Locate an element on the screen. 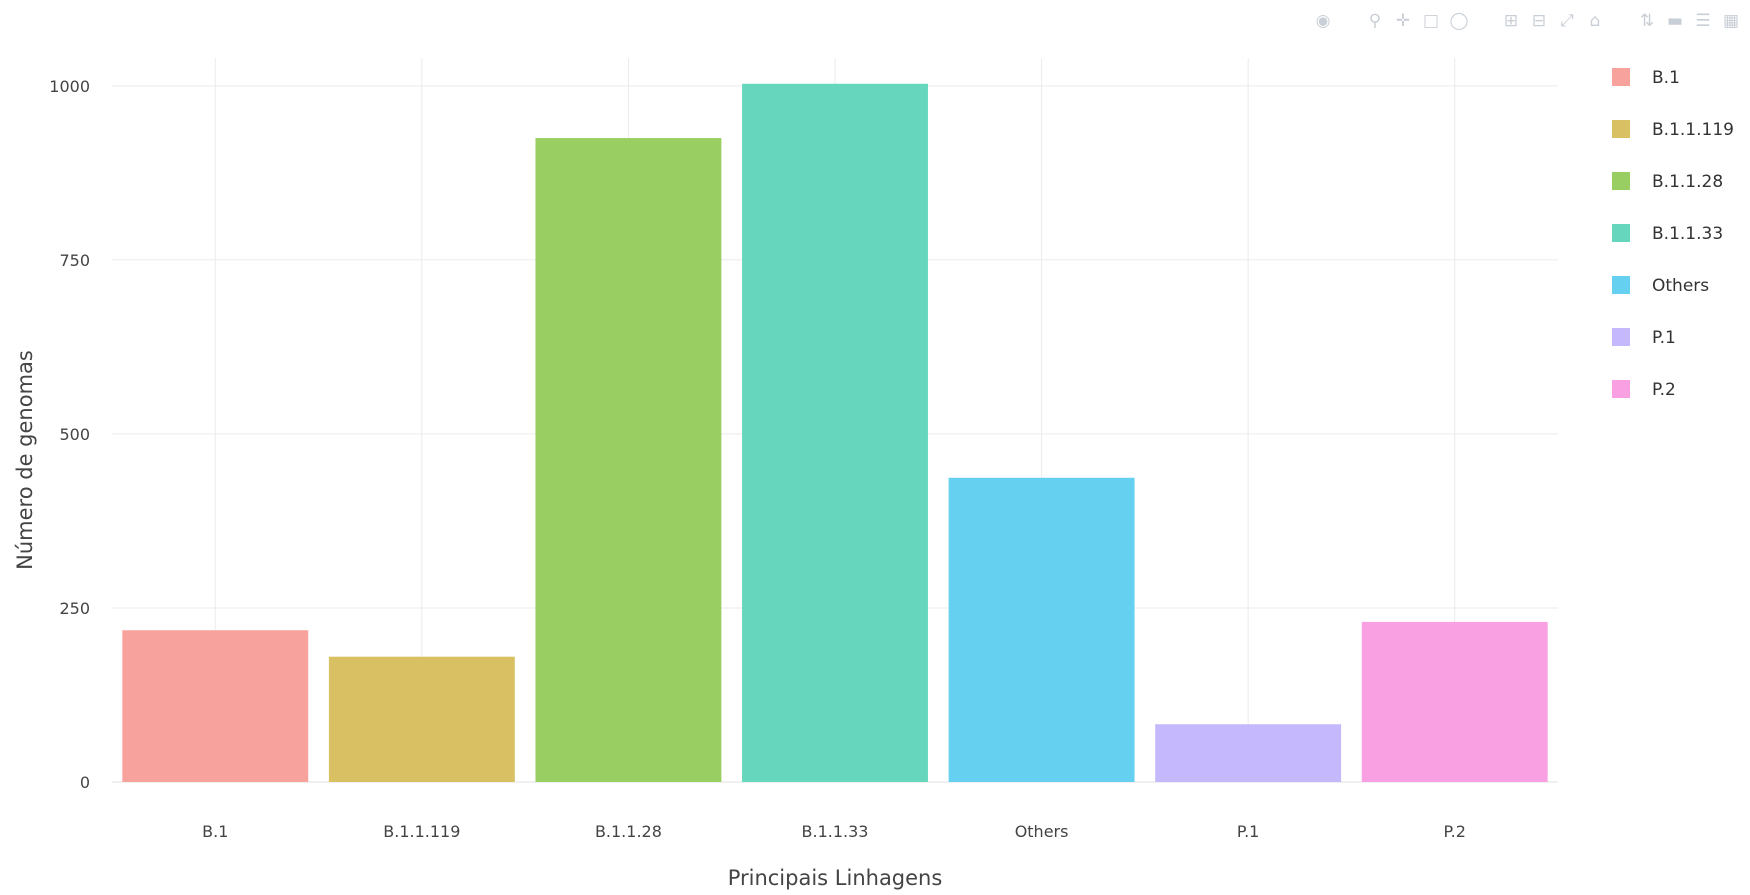 The height and width of the screenshot is (895, 1750). chart-modebar: ◉ ⚲ ✛ □ ◯ ⊞ ⊟ ⤢ ⌂ ⇅ ▬ ☰ ▦ is located at coordinates (1527, 21).